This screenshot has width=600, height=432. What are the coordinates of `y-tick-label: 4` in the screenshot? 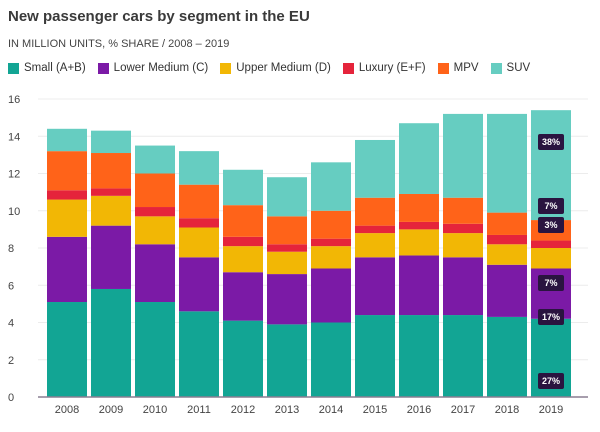 It's located at (11, 324).